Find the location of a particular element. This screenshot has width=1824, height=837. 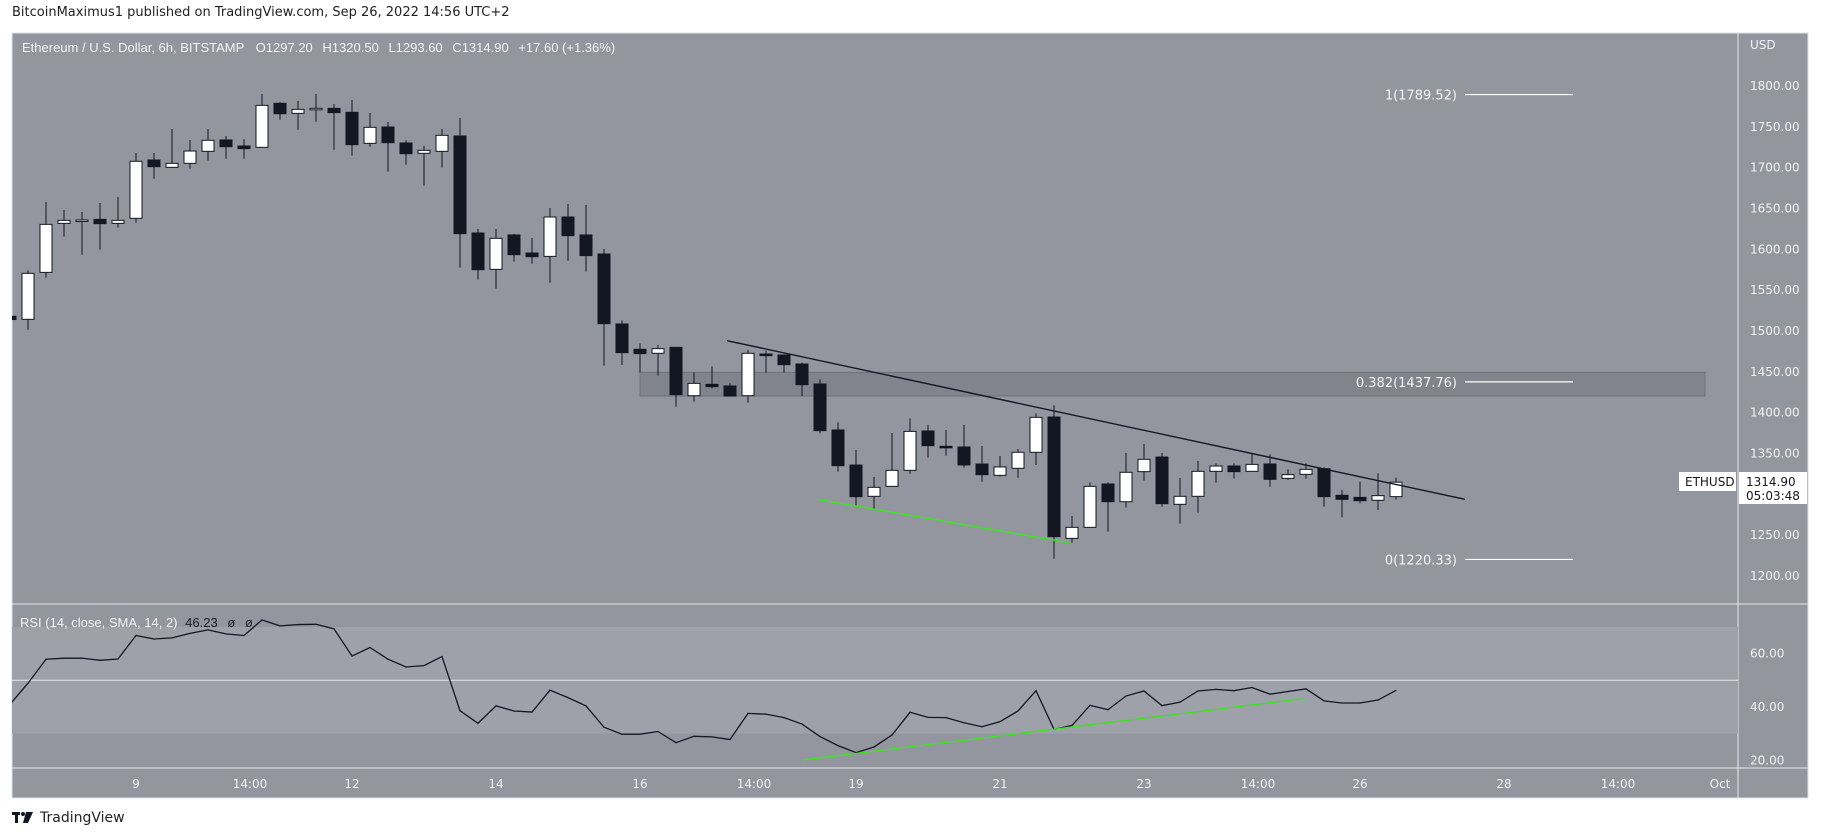

time-tick-label: 16 is located at coordinates (639, 784).